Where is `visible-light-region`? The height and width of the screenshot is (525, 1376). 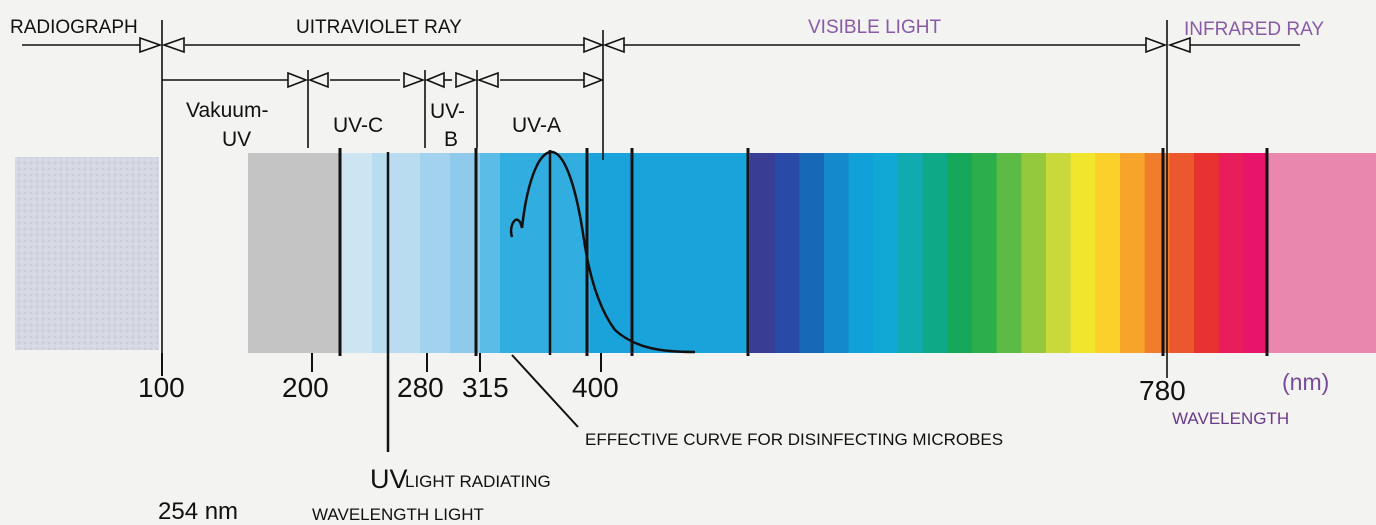 visible-light-region is located at coordinates (1009, 253).